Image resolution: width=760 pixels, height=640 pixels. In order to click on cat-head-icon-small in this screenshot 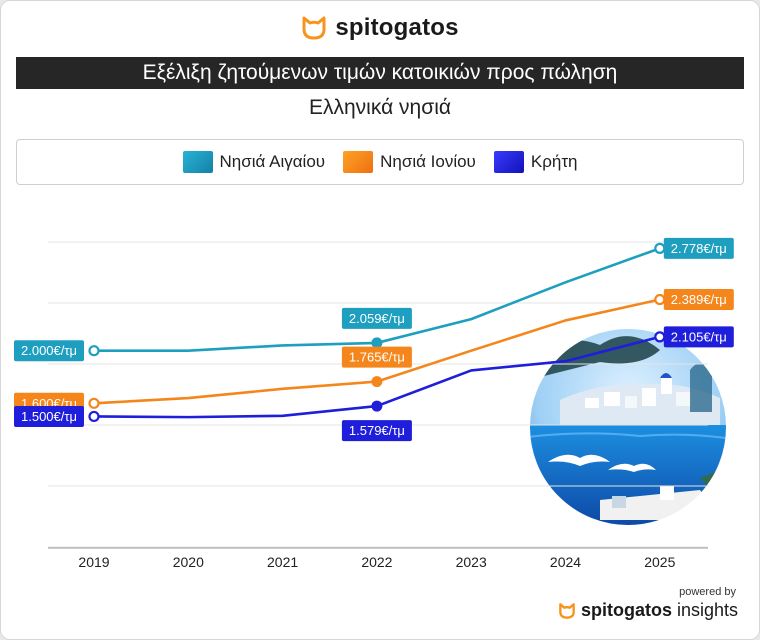, I will do `click(567, 610)`.